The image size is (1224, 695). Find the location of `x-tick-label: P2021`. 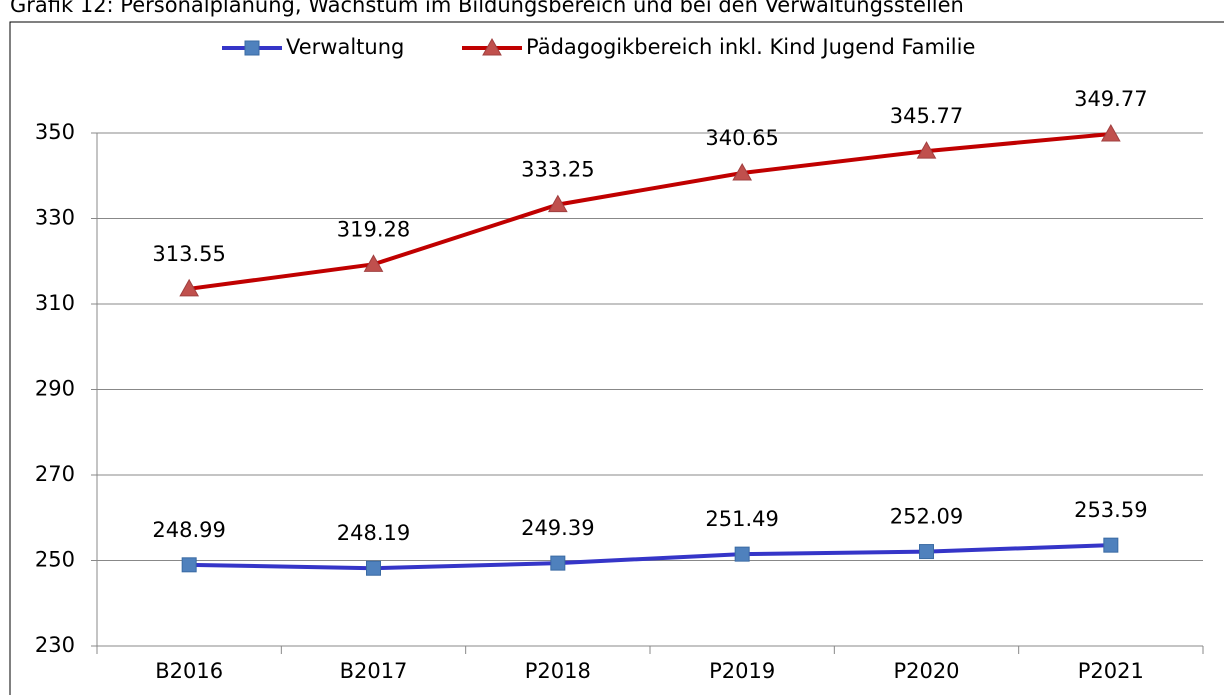

x-tick-label: P2021 is located at coordinates (1111, 671).